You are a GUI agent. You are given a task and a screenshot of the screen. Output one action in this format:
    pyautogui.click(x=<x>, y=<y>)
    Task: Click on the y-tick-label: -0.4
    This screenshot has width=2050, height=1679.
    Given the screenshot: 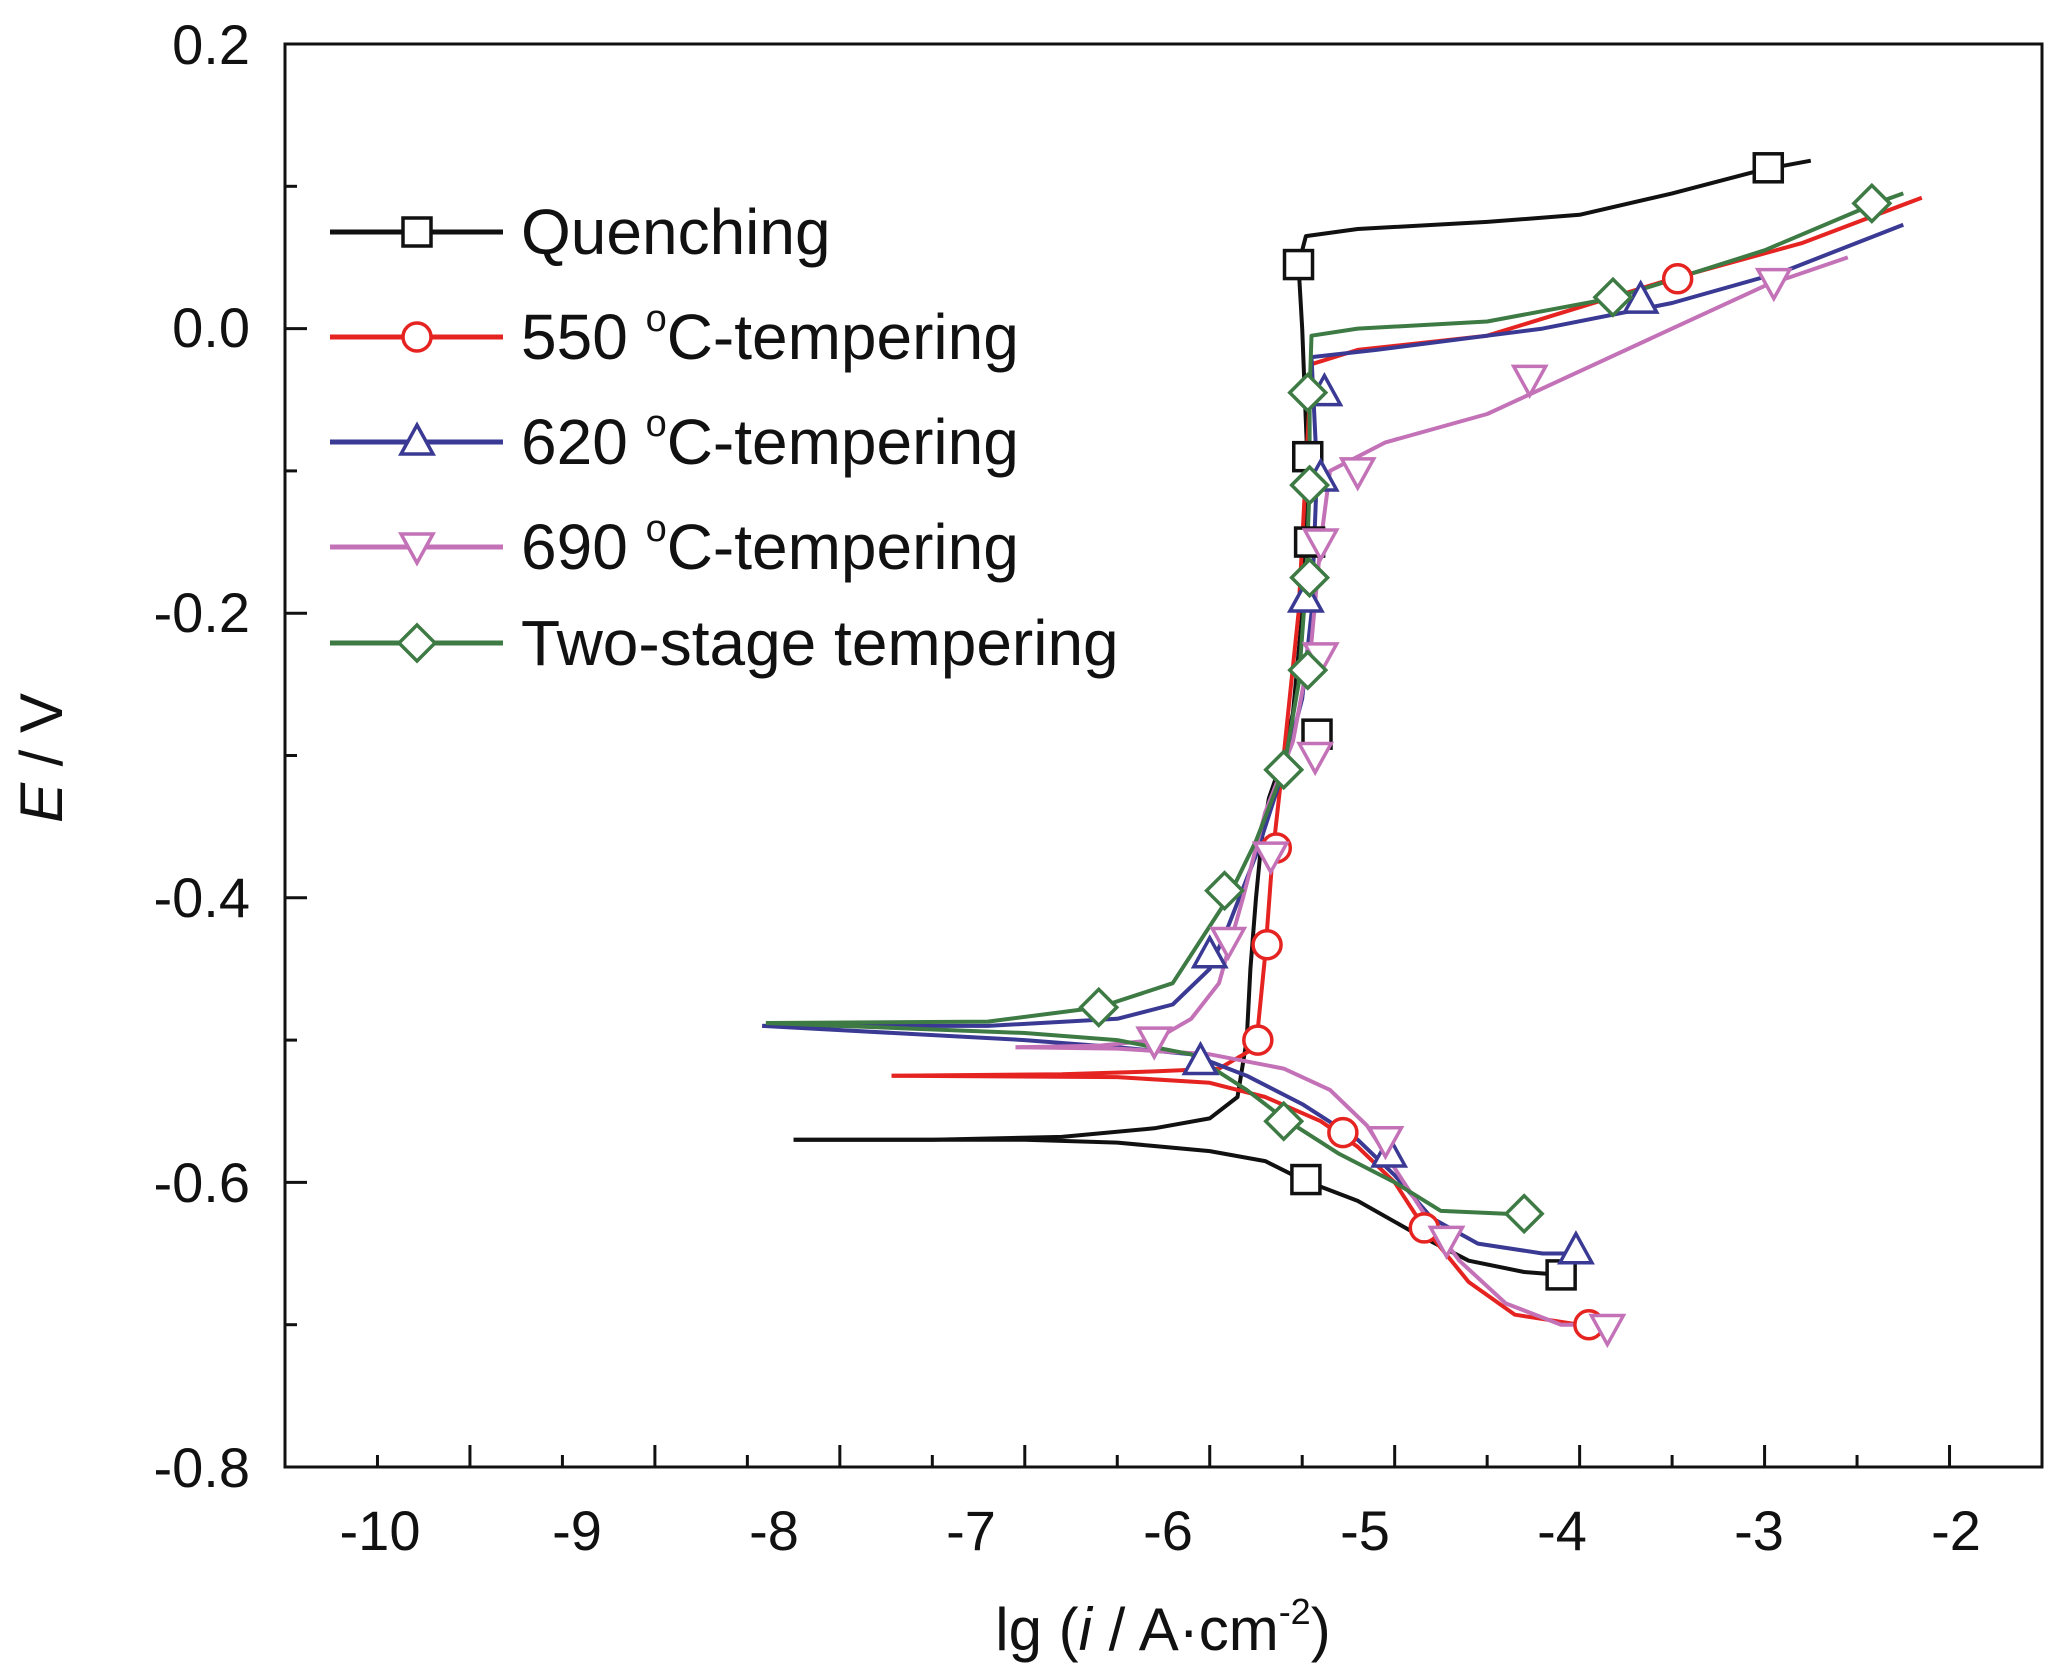 What is the action you would take?
    pyautogui.click(x=202, y=897)
    